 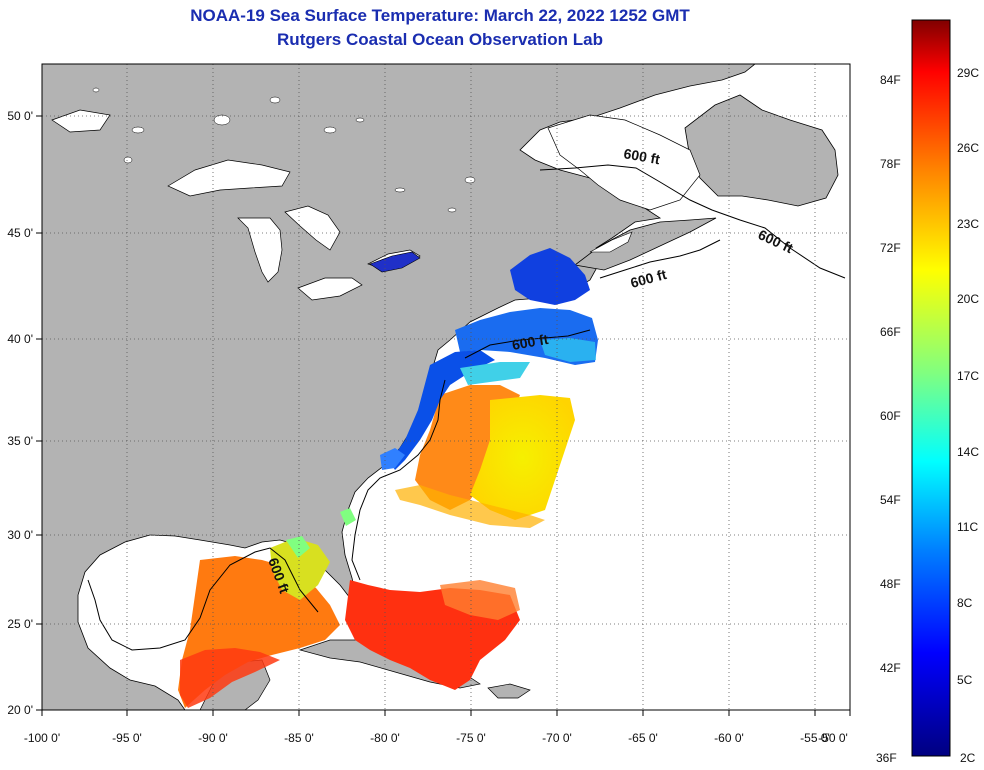 I want to click on lake-blue, so click(x=395, y=262).